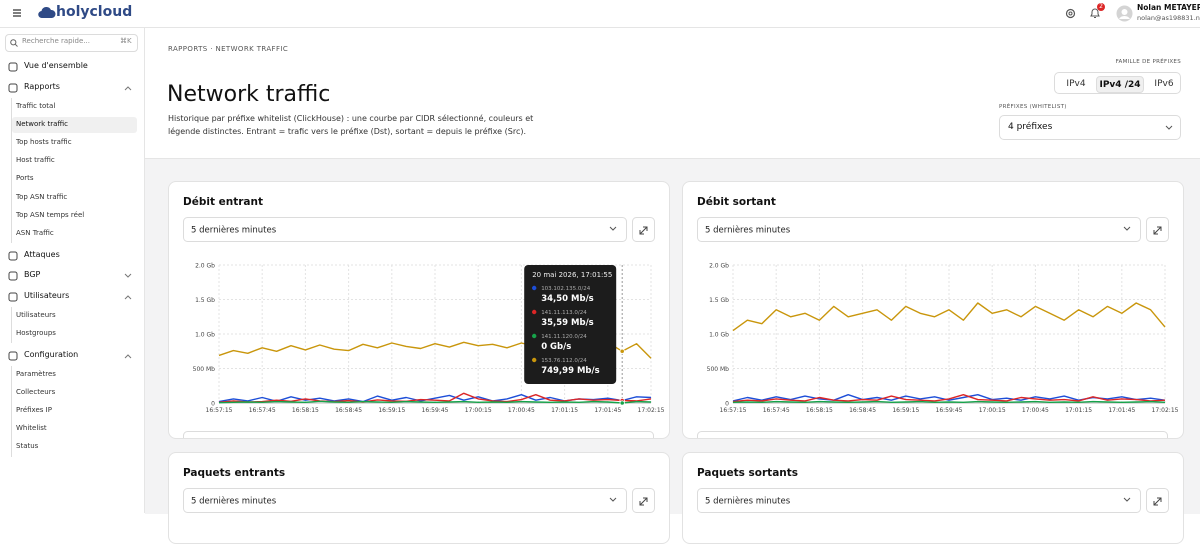  Describe the element at coordinates (219, 410) in the screenshot. I see `x-tick-label: 16:57:15` at that location.